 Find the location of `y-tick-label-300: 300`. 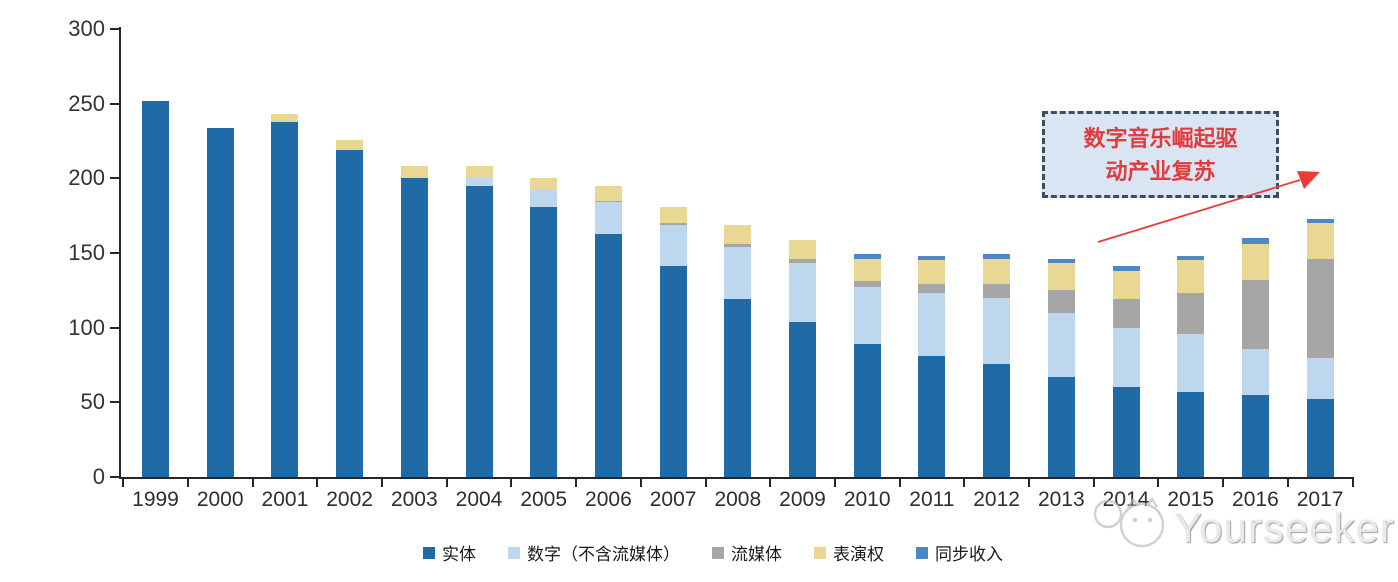

y-tick-label-300: 300 is located at coordinates (86, 28).